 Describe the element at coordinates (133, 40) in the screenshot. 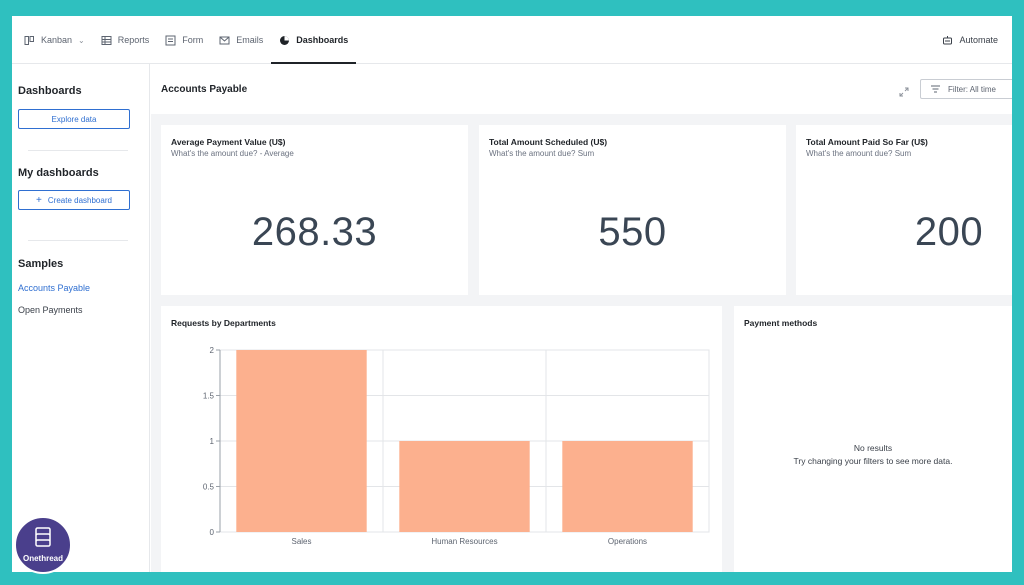

I see `tab-reports-label: Reports` at that location.